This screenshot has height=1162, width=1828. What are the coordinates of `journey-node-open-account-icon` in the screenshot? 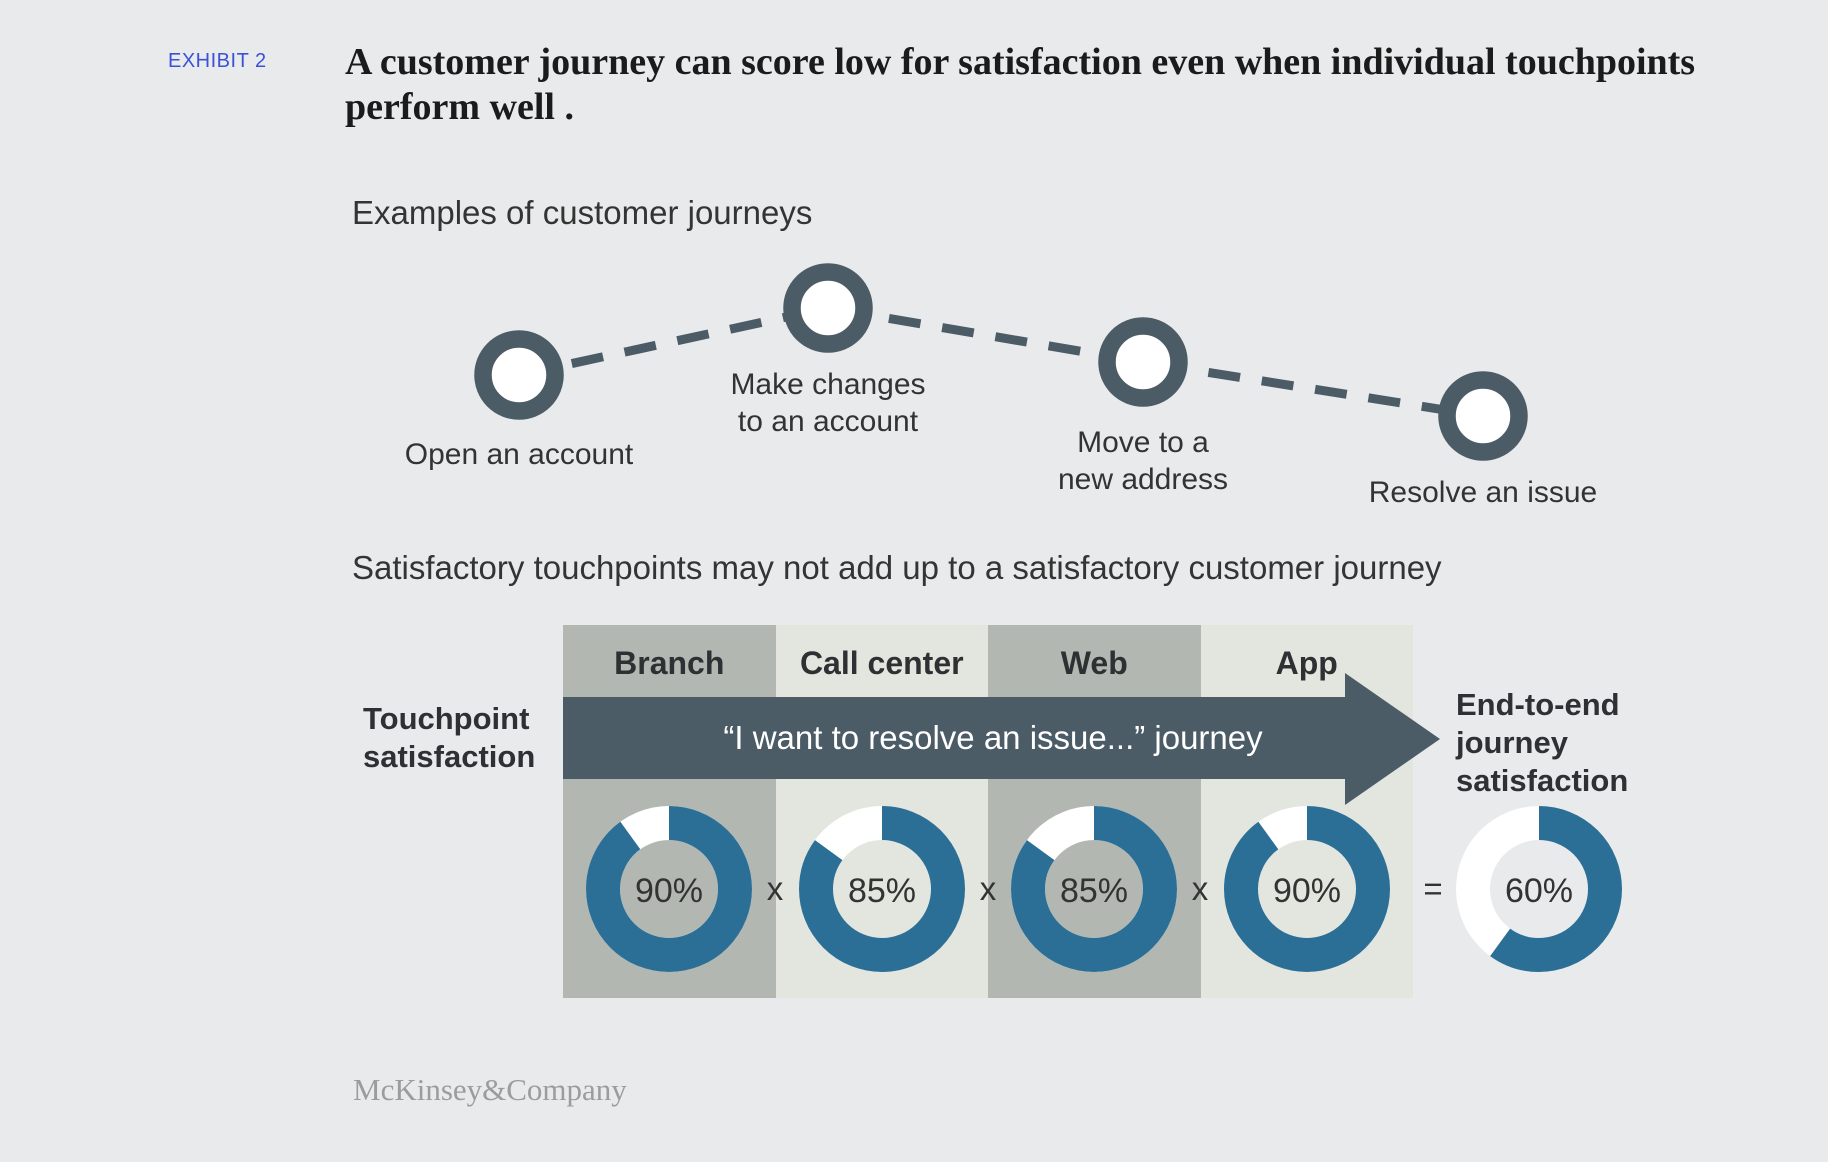 It's located at (519, 375).